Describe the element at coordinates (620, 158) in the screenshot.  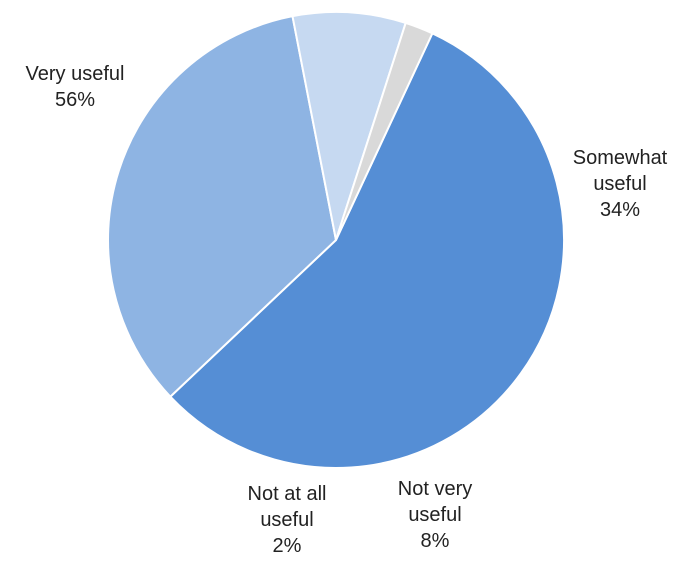
I see `slice-label-line: Somewhat` at that location.